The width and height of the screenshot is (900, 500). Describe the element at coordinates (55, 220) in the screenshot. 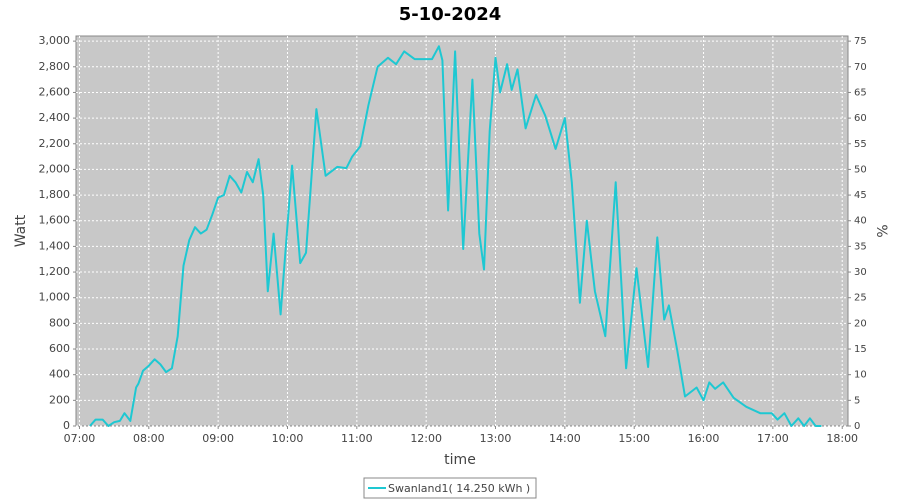

I see `y-tick-label: 1,600` at that location.